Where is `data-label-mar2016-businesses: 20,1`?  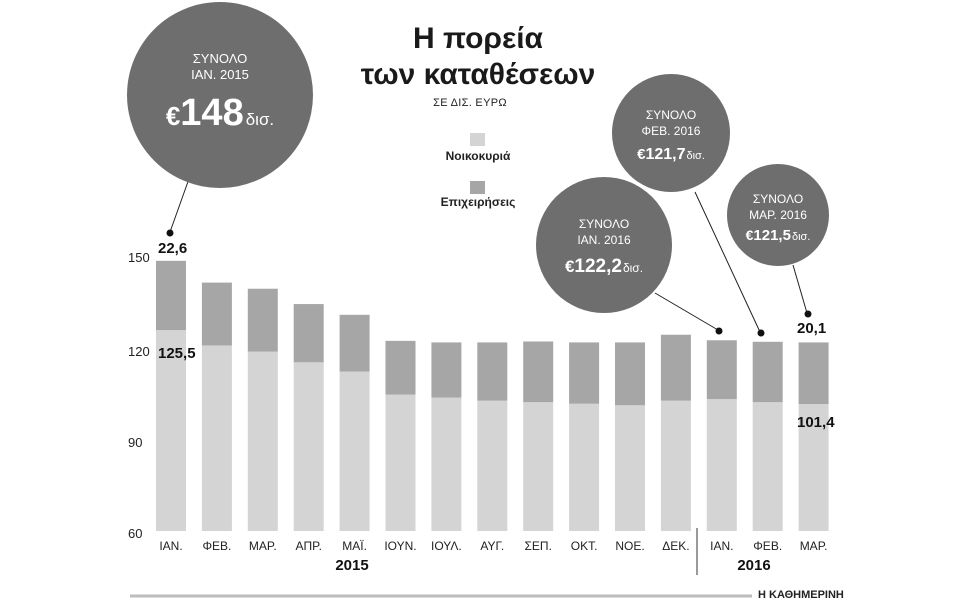
data-label-mar2016-businesses: 20,1 is located at coordinates (811, 328).